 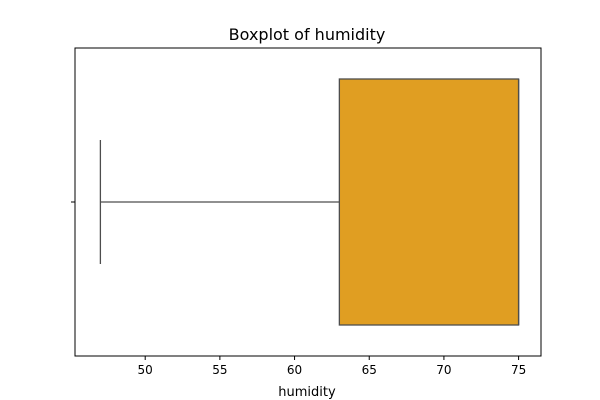 What do you see at coordinates (307, 392) in the screenshot?
I see `x-axis-label: humidity` at bounding box center [307, 392].